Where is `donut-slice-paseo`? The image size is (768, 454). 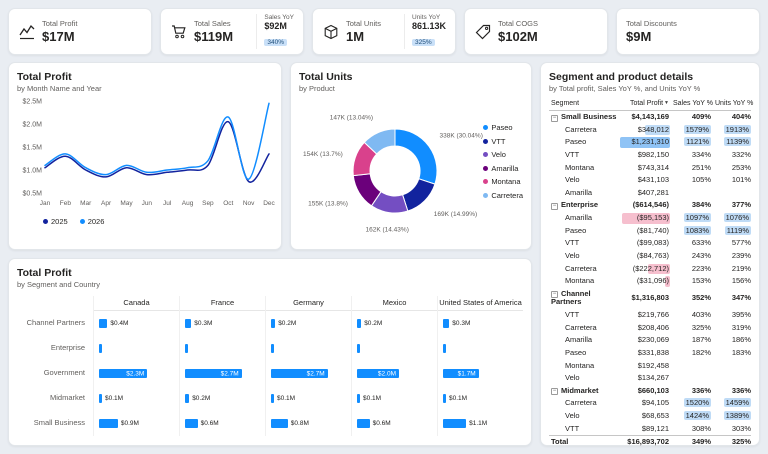
donut-slice-paseo is located at coordinates (416, 156).